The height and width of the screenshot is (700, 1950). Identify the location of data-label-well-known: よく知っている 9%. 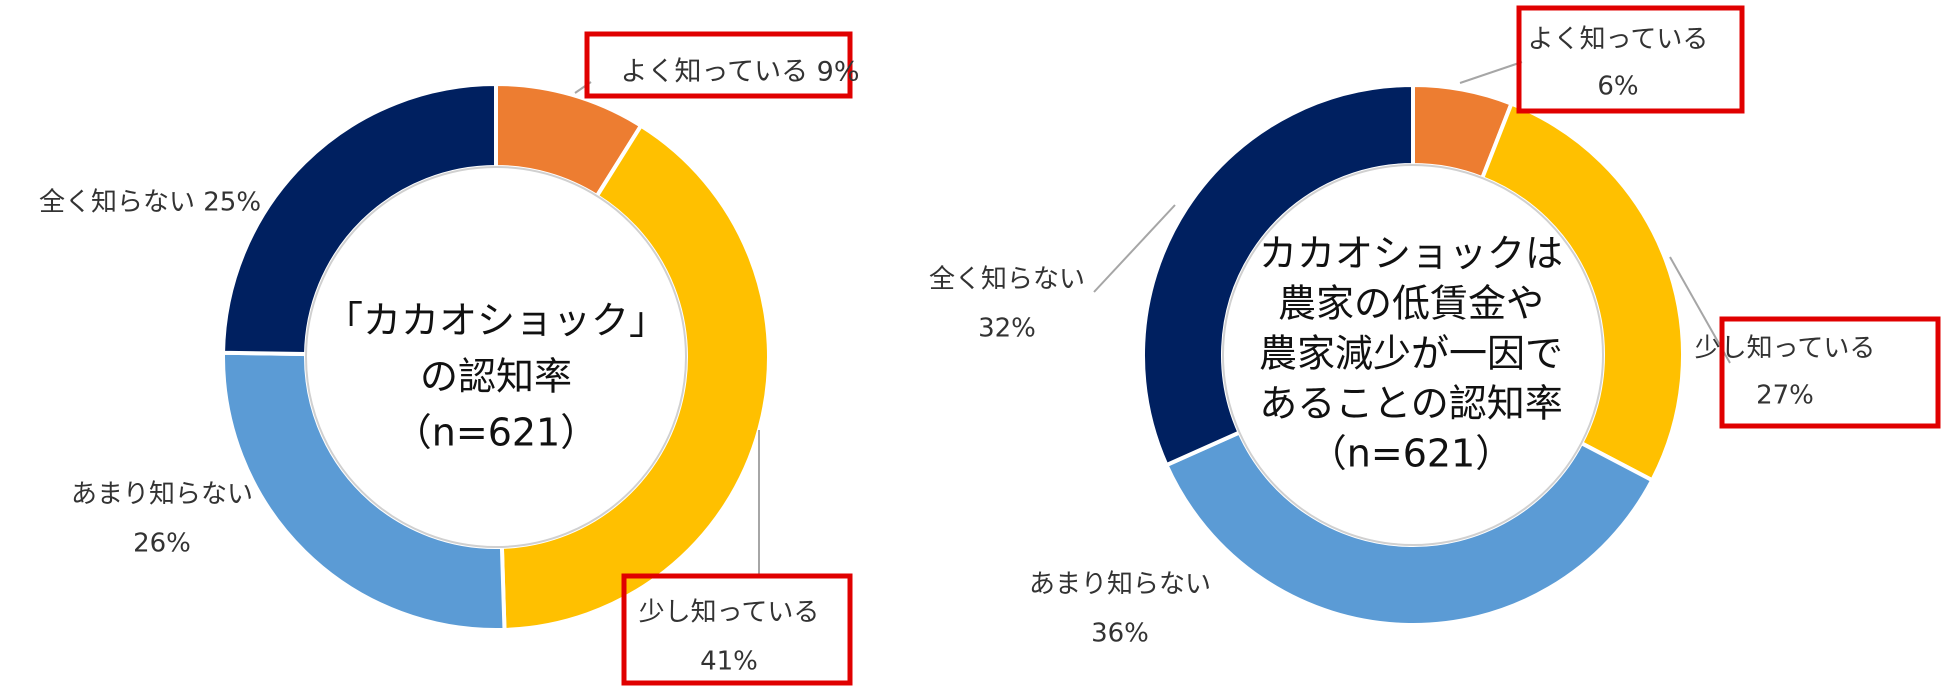
(739, 72).